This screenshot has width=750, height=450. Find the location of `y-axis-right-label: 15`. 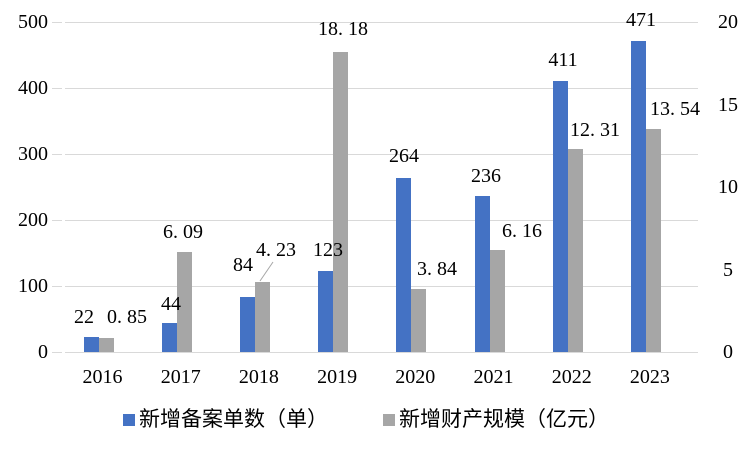

y-axis-right-label: 15 is located at coordinates (728, 104).